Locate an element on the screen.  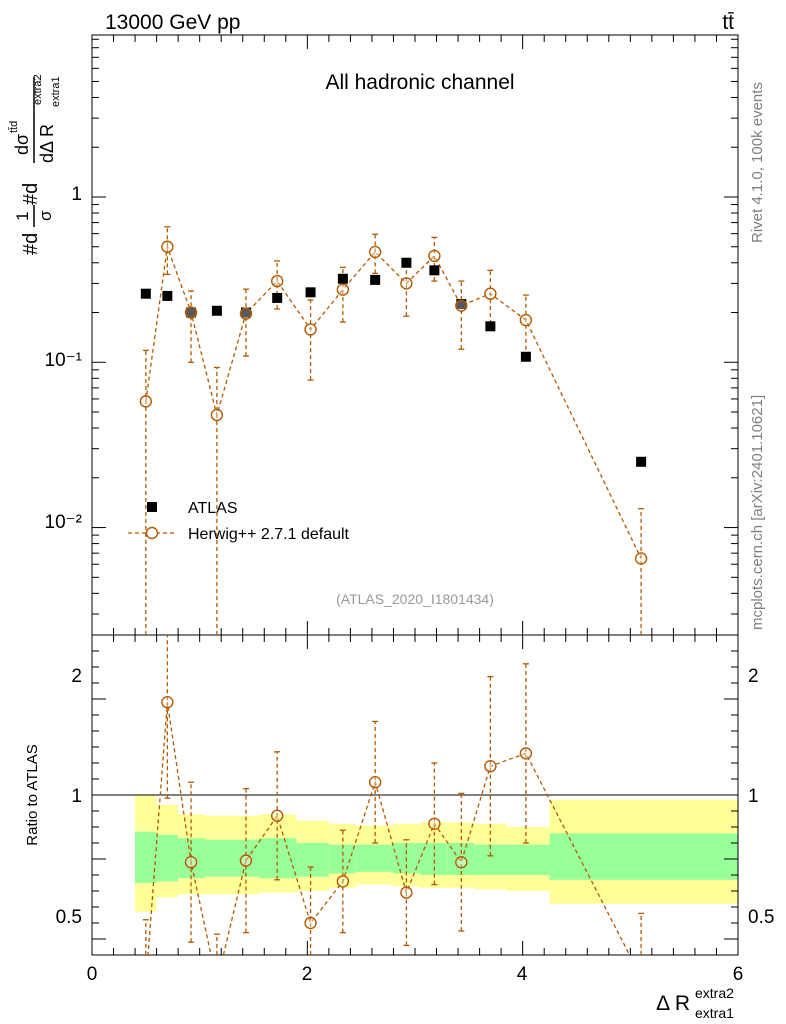
xtick-label-6: 6 is located at coordinates (738, 974).